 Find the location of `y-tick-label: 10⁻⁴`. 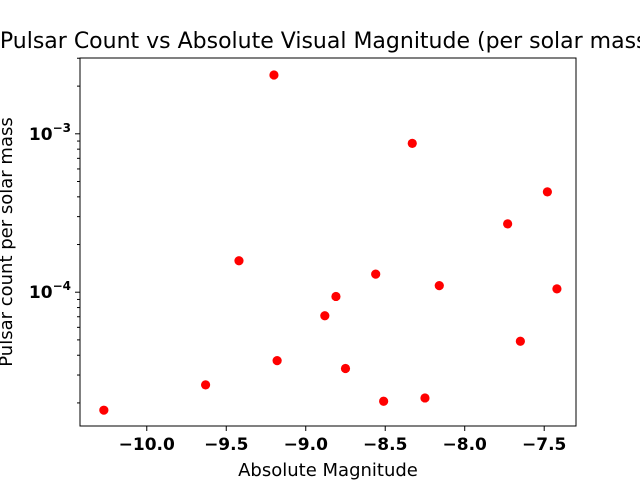

y-tick-label: 10⁻⁴ is located at coordinates (50, 291).